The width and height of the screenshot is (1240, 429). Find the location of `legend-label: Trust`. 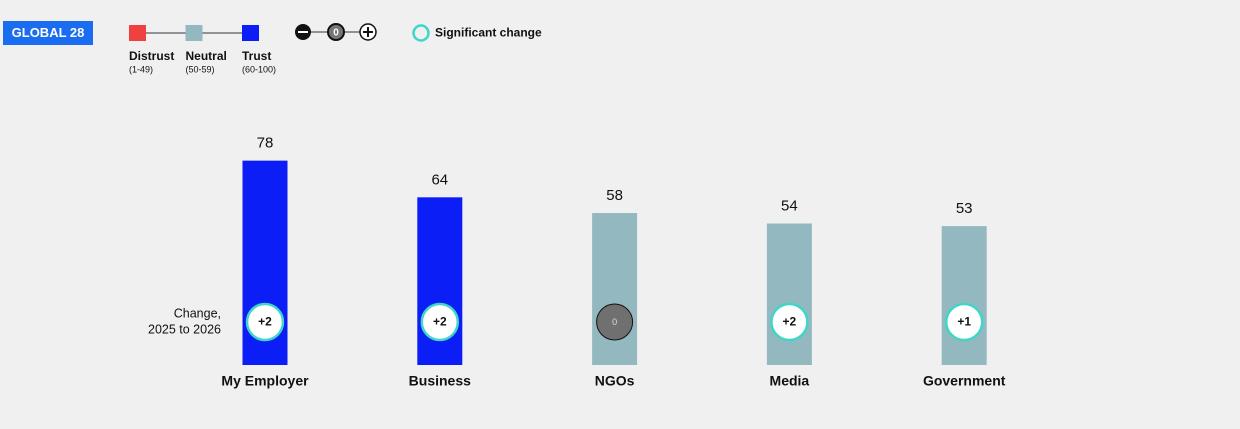

legend-label: Trust is located at coordinates (256, 56).